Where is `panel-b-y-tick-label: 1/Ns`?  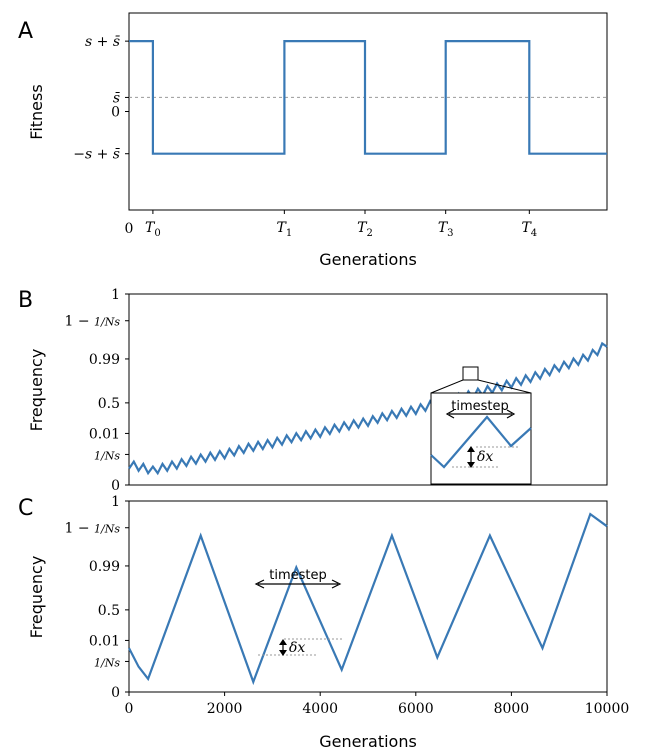 panel-b-y-tick-label: 1/Ns is located at coordinates (107, 455).